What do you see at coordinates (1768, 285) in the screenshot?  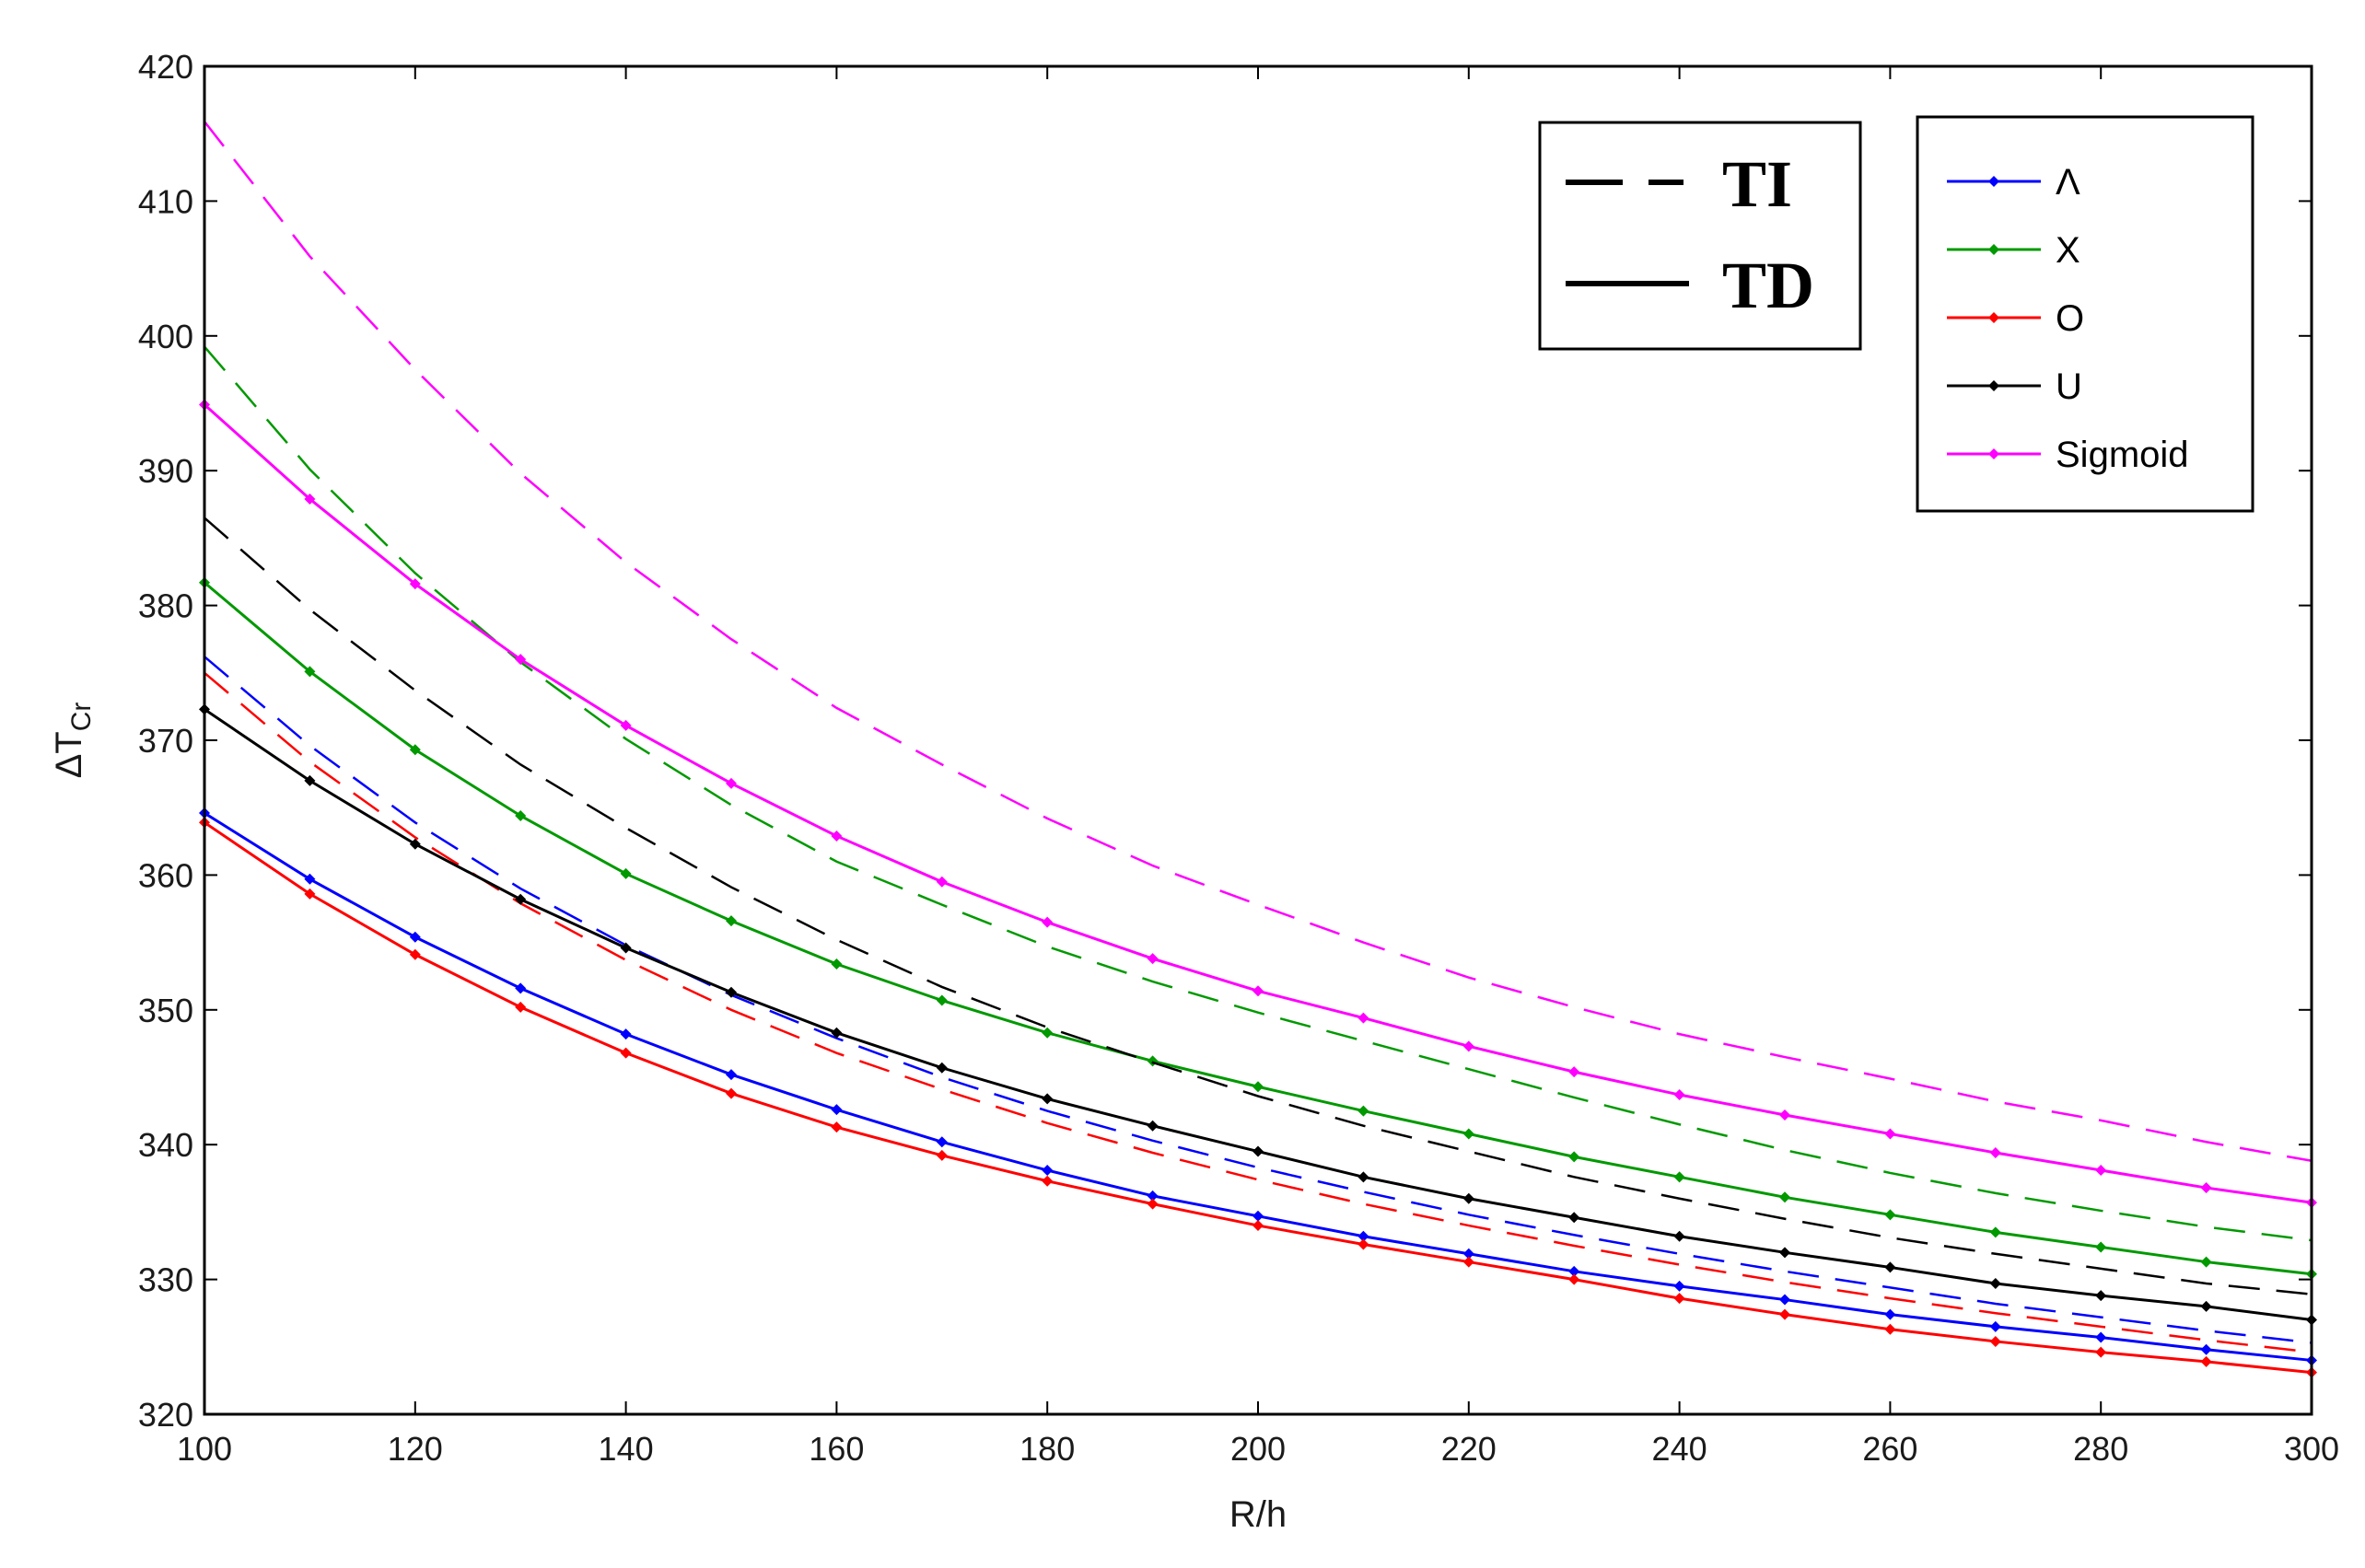 I see `legend-td-label: TD` at bounding box center [1768, 285].